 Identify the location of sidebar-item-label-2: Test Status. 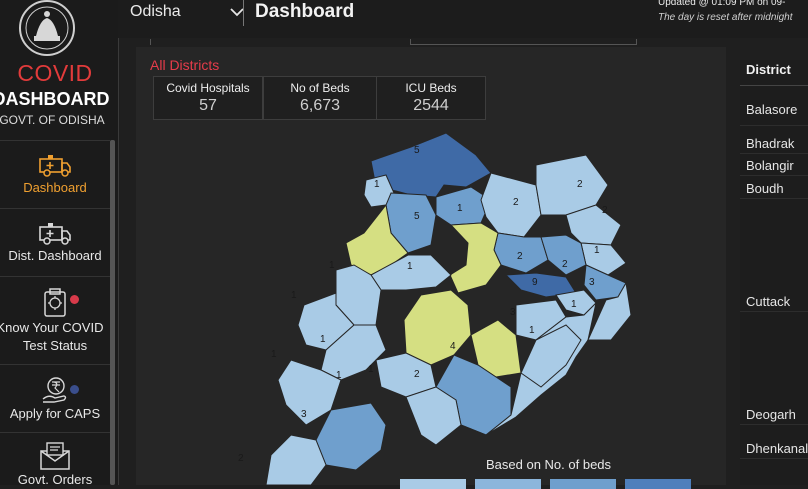
(55, 345).